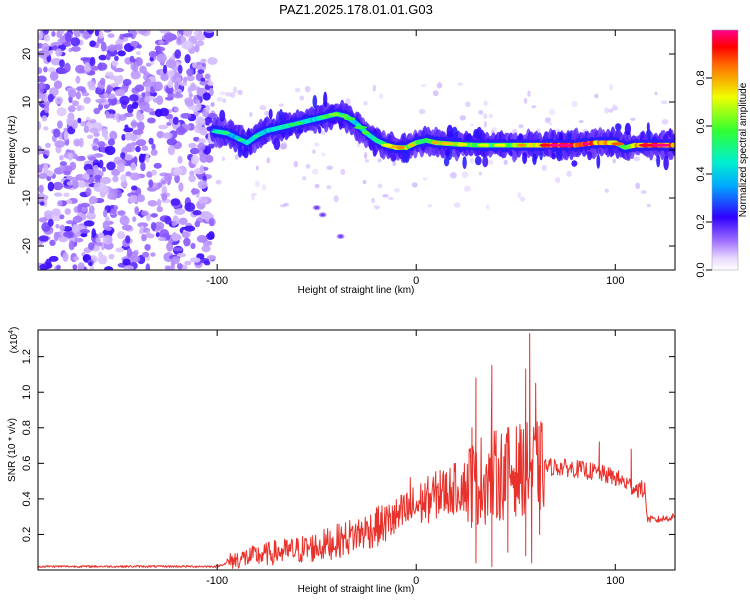 This screenshot has width=750, height=600. Describe the element at coordinates (673, 145) in the screenshot. I see `ridge-core` at that location.